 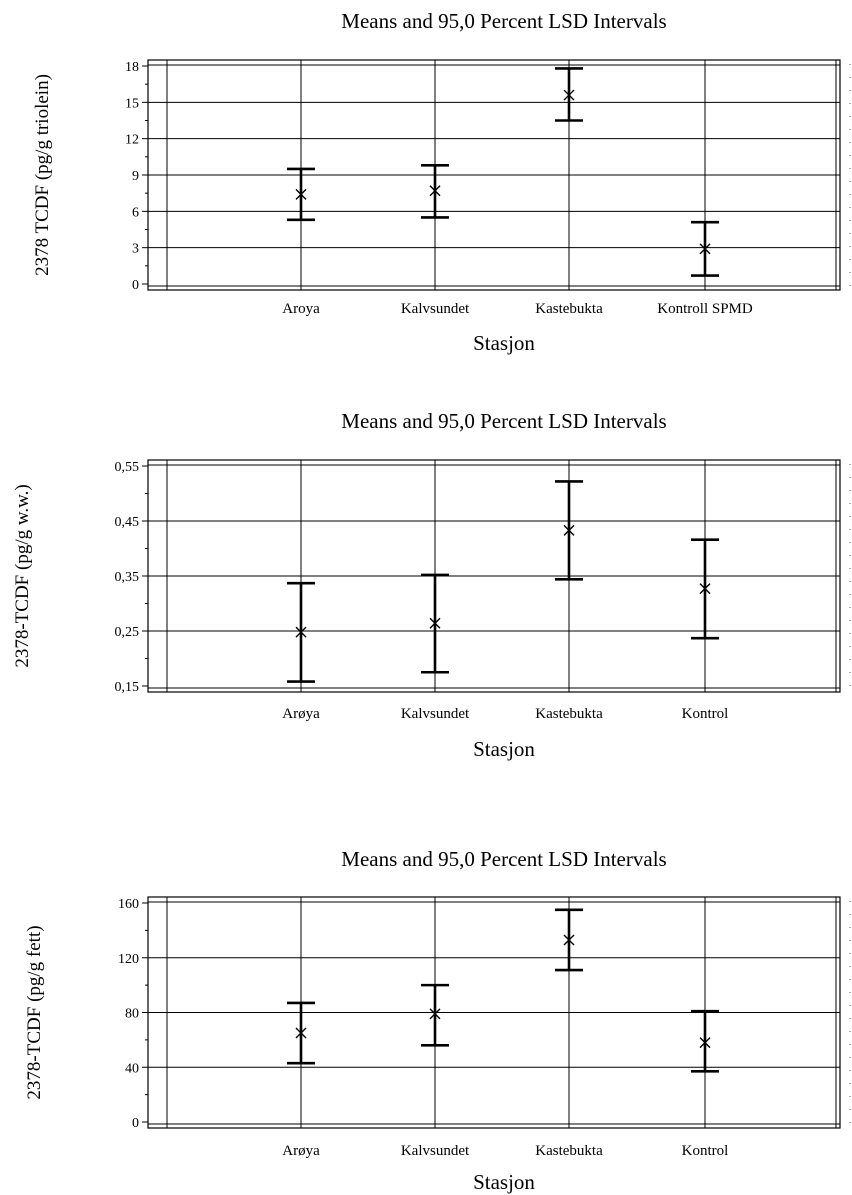 What do you see at coordinates (132, 1068) in the screenshot?
I see `y-tick-label: 40` at bounding box center [132, 1068].